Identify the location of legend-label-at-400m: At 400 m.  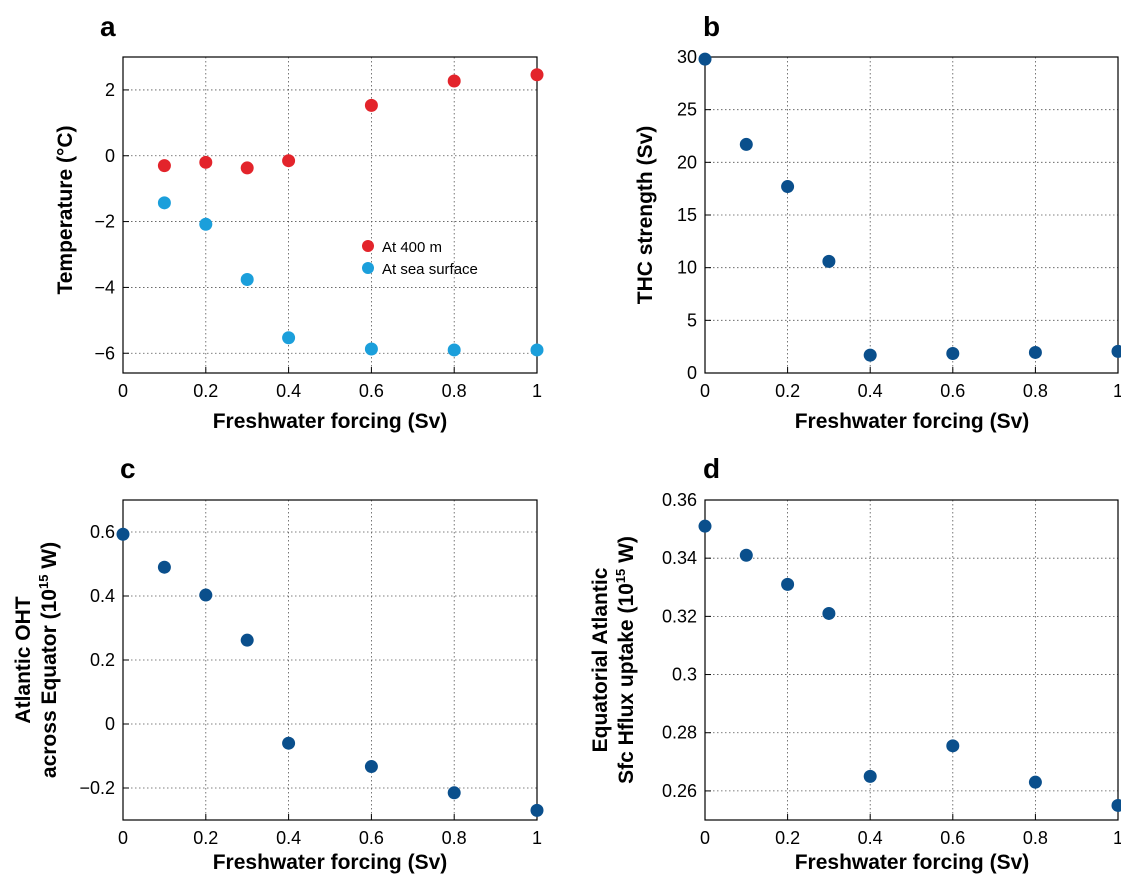
(412, 247).